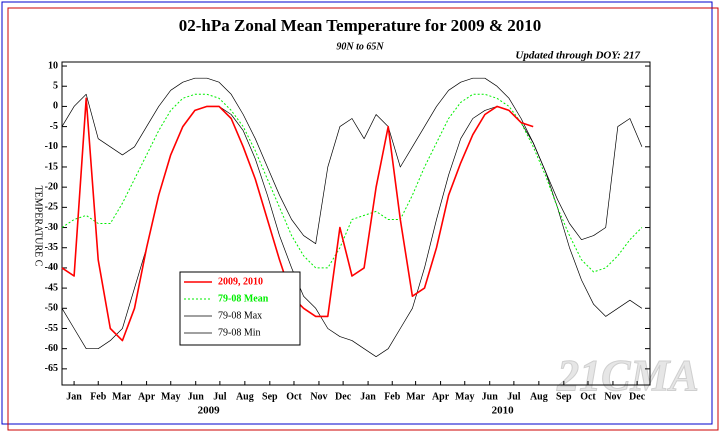 This screenshot has width=720, height=432. I want to click on legend-label: 79-08 Mean, so click(243, 298).